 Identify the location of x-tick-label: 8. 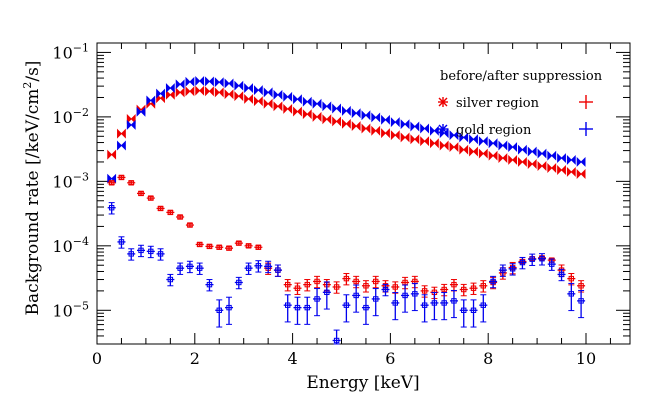
(488, 358).